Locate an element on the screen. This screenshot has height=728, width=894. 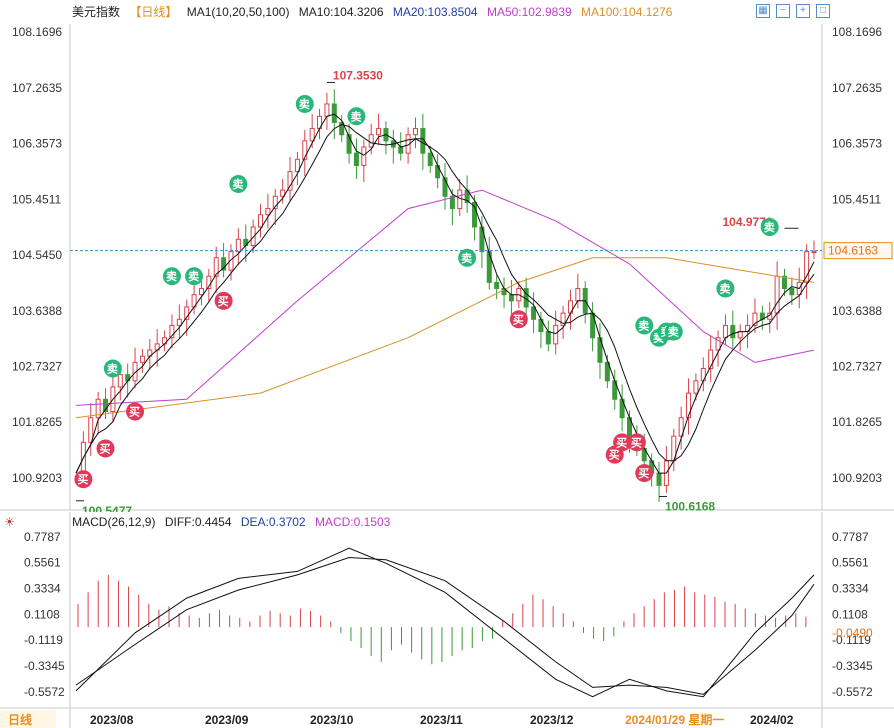
buy-signal-label-0: 买 is located at coordinates (82, 479).